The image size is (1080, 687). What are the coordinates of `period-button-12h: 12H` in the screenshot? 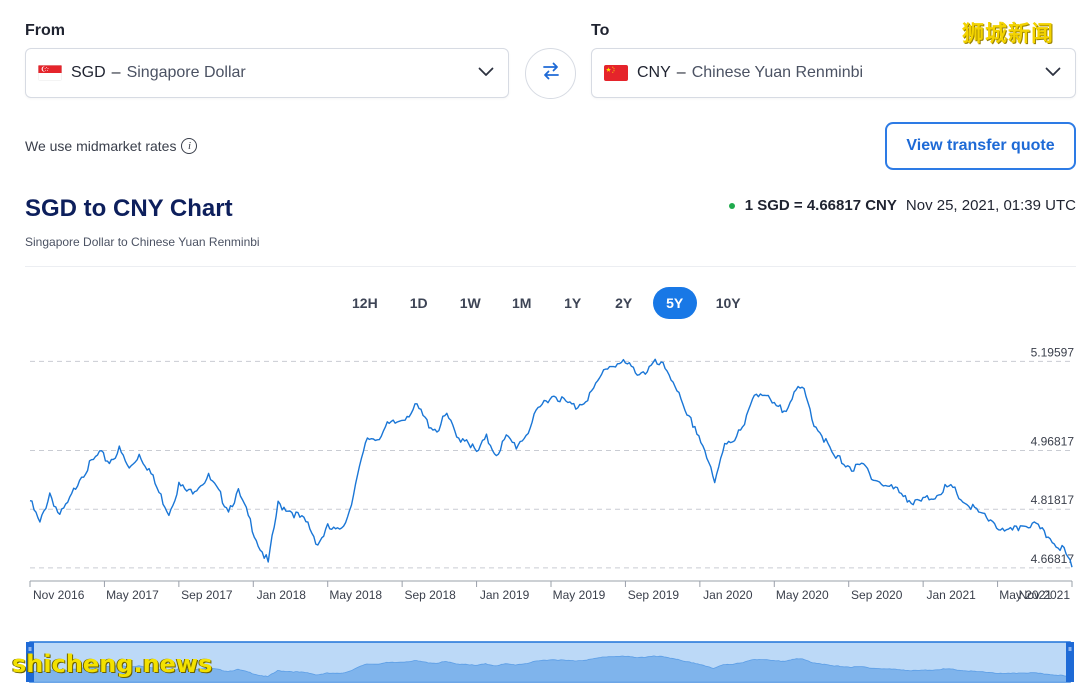 It's located at (365, 303).